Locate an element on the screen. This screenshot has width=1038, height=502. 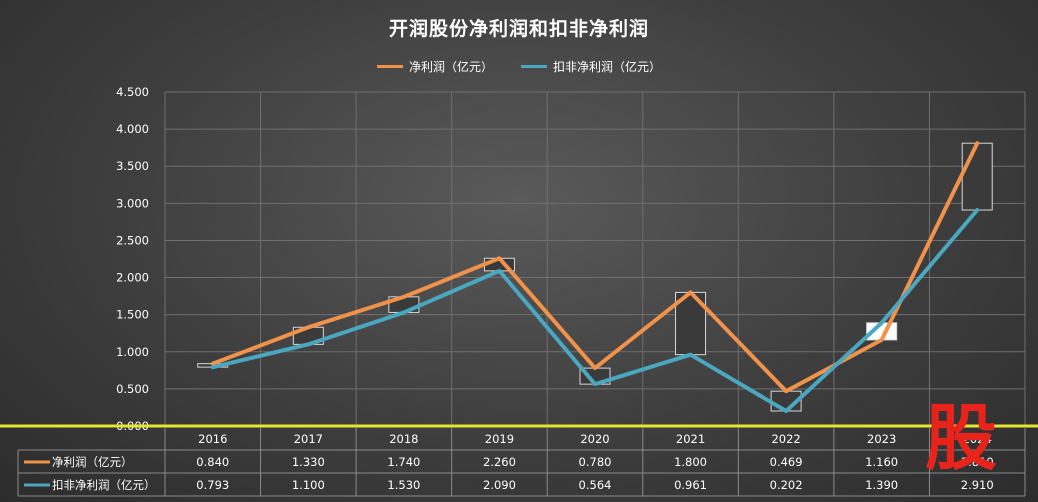
data-label: 0.780 is located at coordinates (595, 462).